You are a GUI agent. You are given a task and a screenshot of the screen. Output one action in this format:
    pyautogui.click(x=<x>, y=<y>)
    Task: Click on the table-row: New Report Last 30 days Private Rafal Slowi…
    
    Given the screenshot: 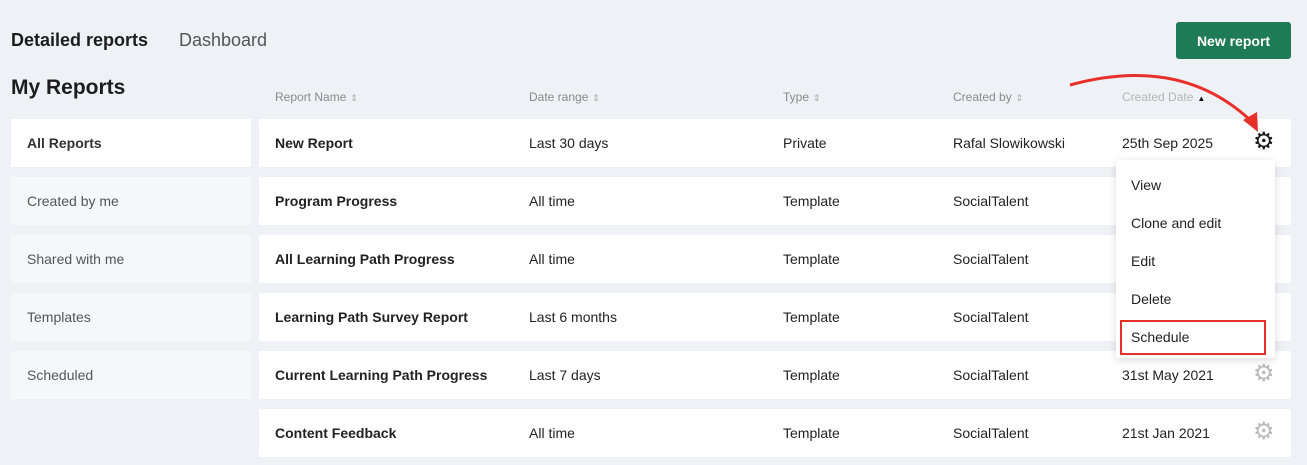 What is the action you would take?
    pyautogui.click(x=775, y=143)
    